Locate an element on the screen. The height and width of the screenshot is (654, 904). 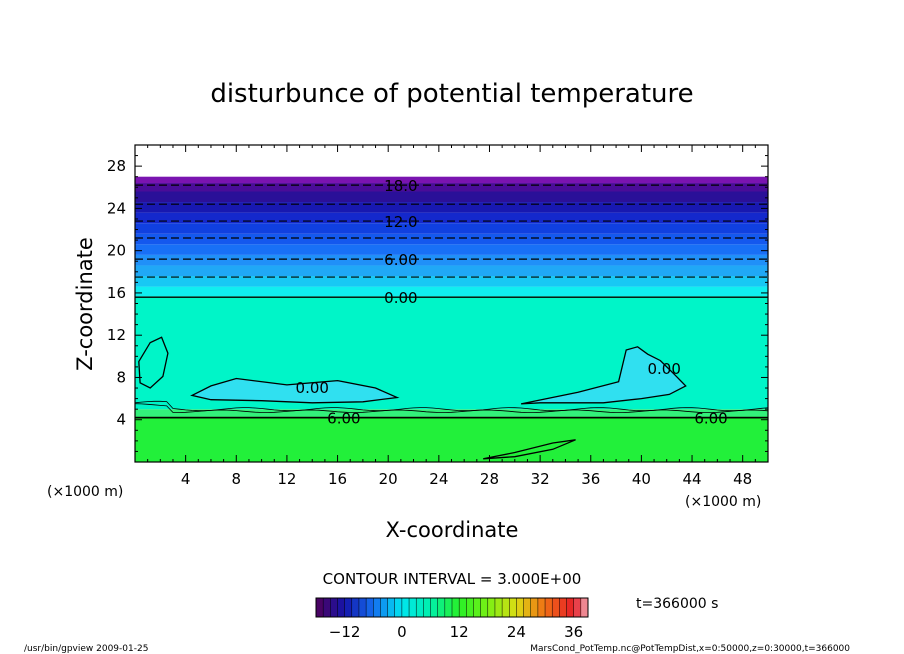
y-tick-label-8: 8 is located at coordinates (121, 377).